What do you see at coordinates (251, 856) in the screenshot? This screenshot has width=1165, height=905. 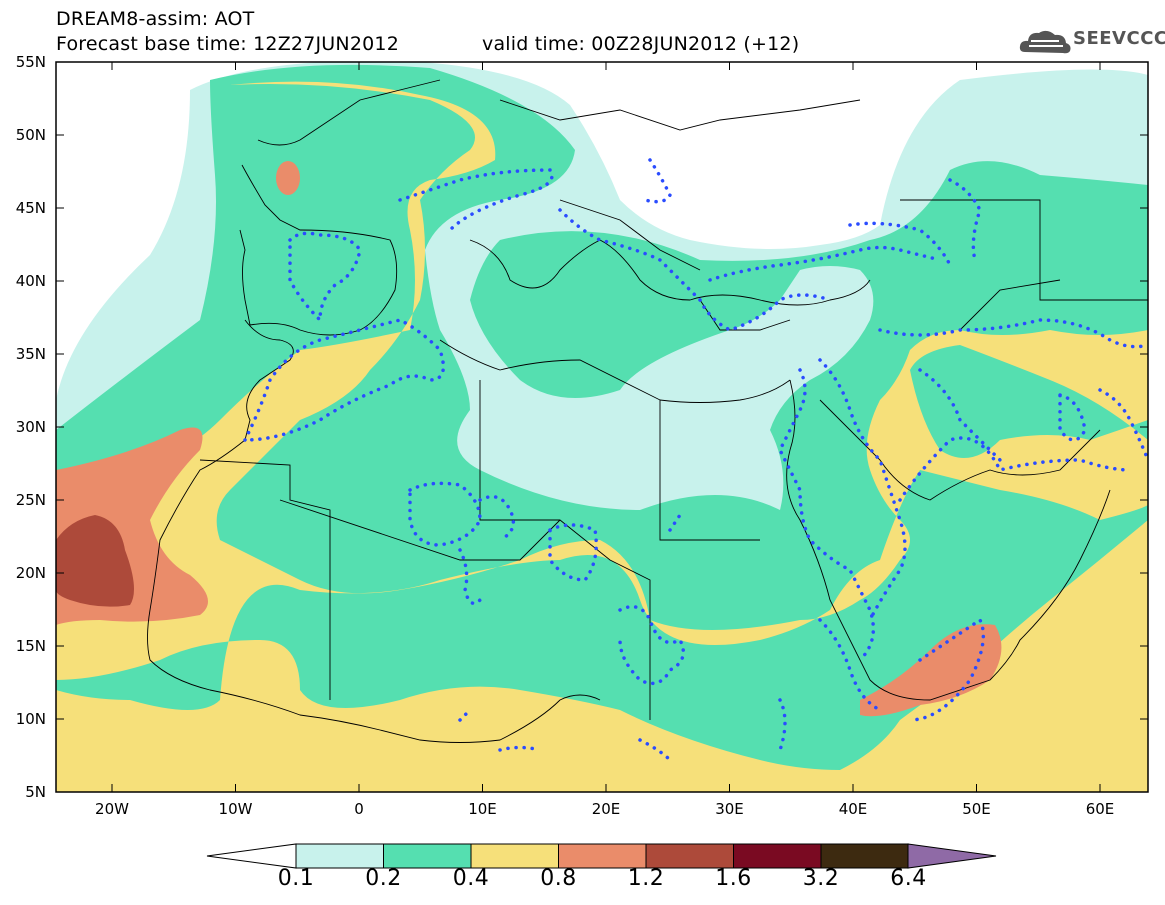 I see `colorbar-low-arrow` at bounding box center [251, 856].